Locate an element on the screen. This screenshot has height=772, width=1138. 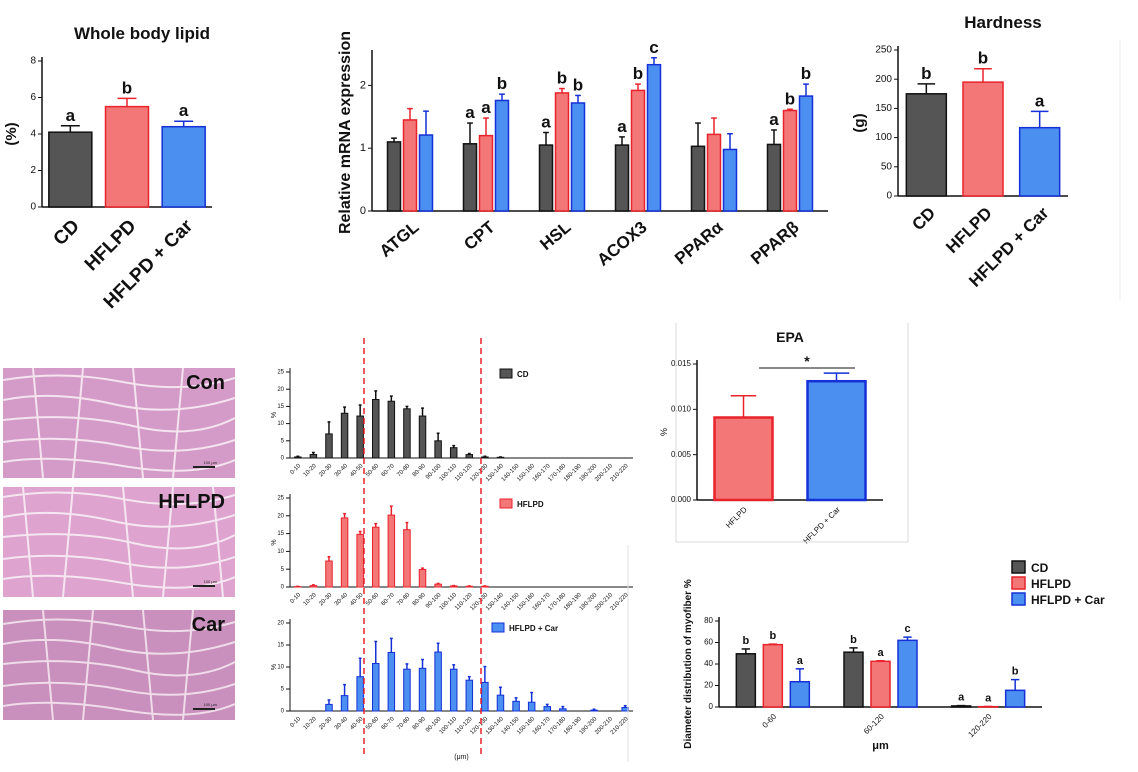
x-tick-label: HFLPD is located at coordinates (969, 230).